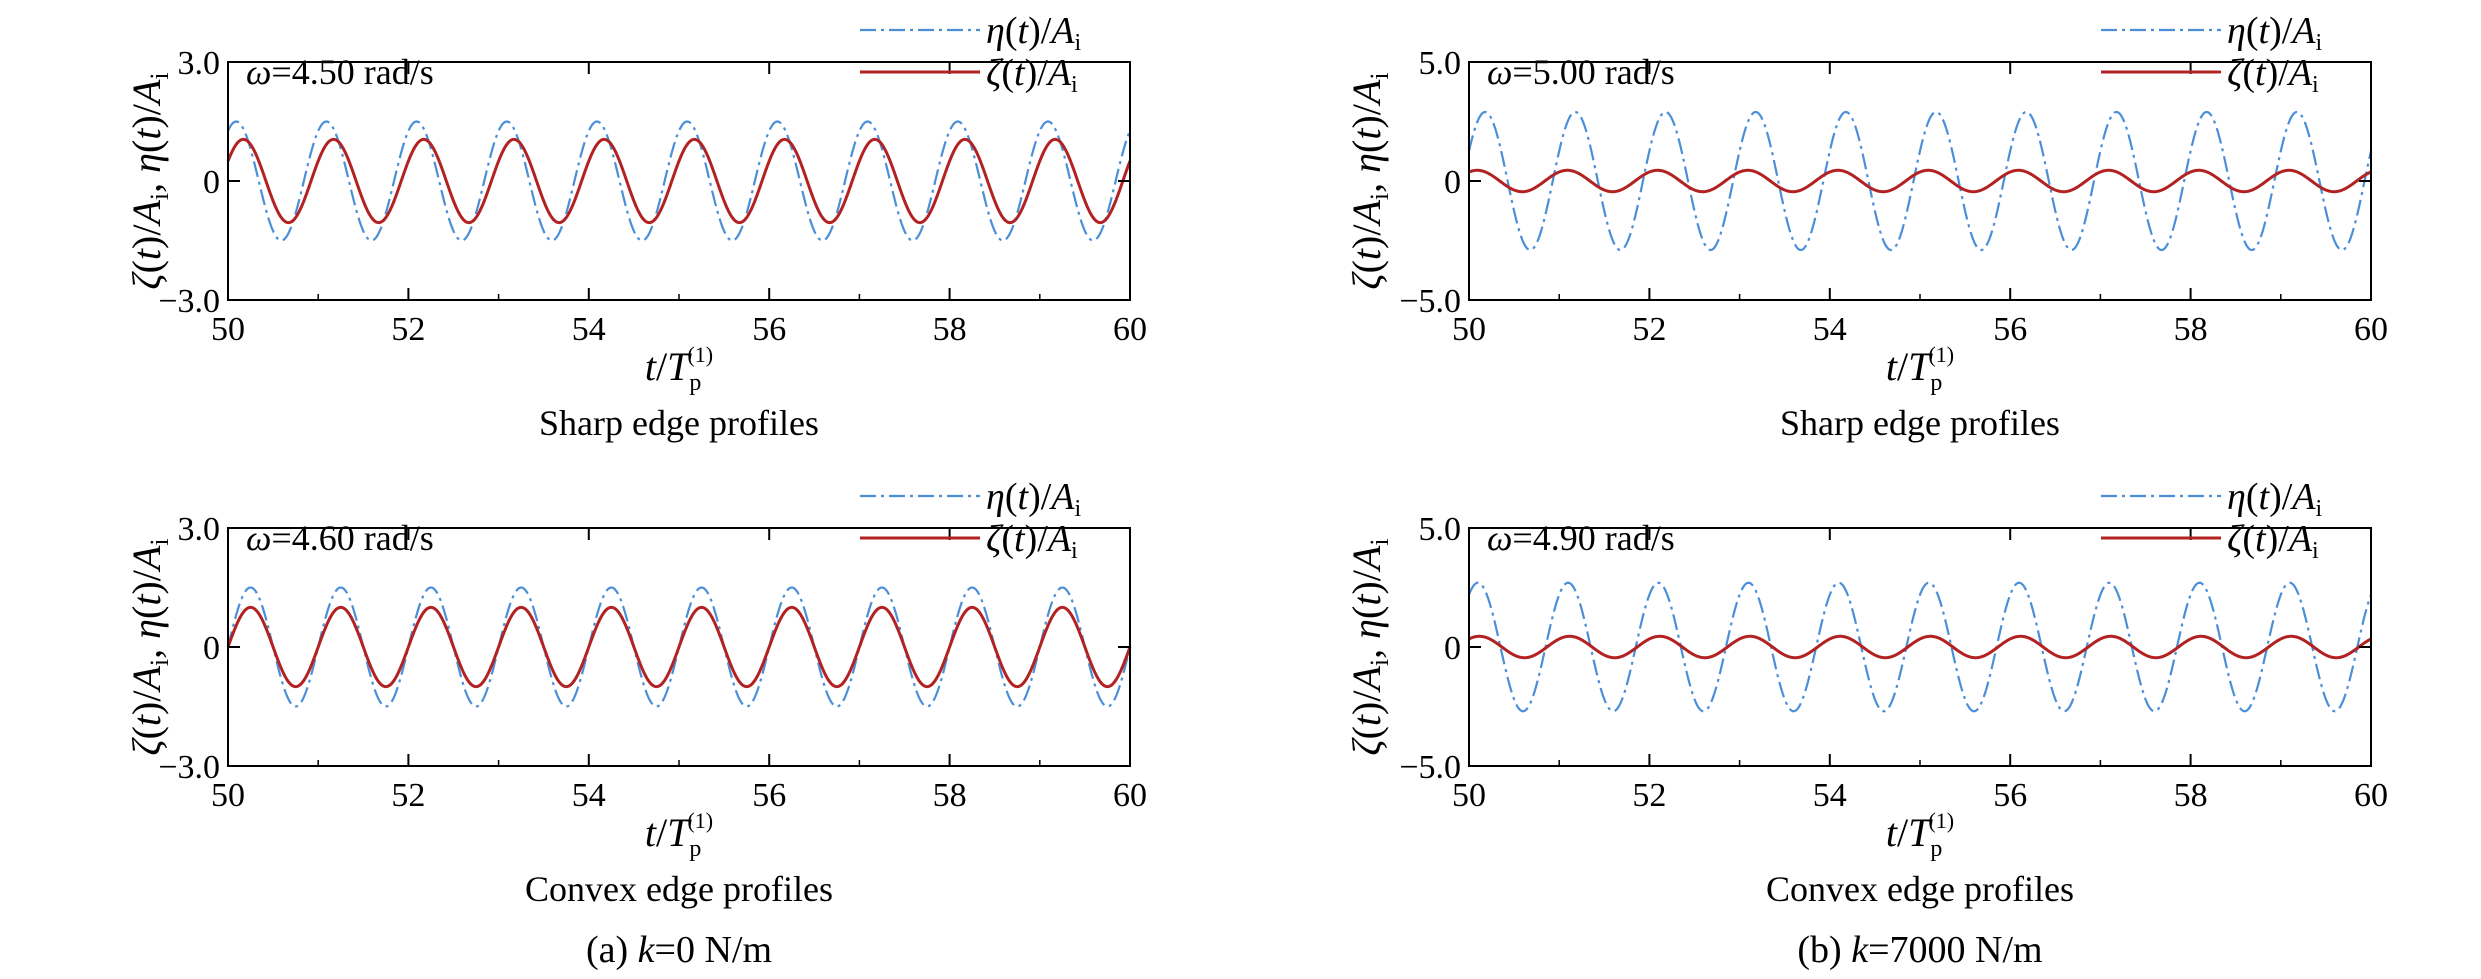  Describe the element at coordinates (1919, 950) in the screenshot. I see `caption-right: (b) k=7000 N/m` at that location.